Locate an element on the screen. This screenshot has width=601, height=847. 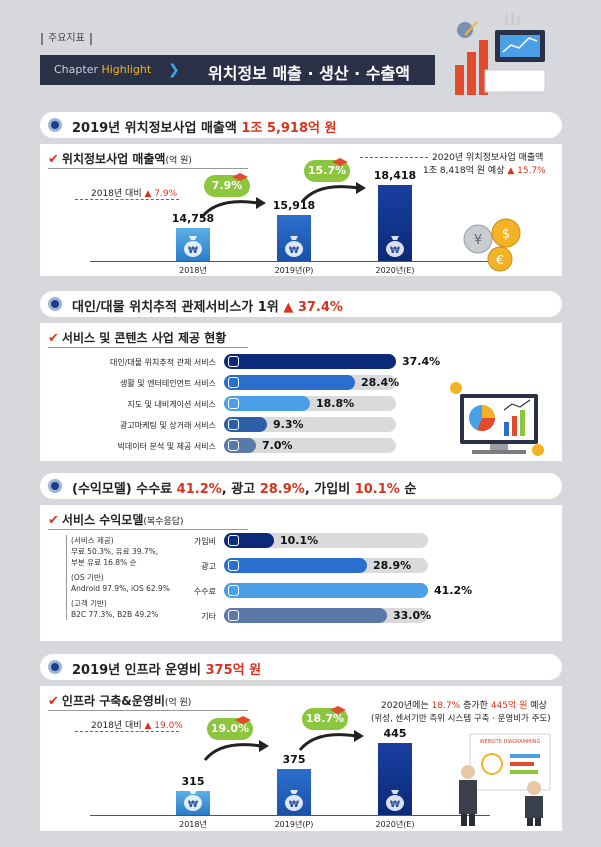
section3-heading-bar: (수익모델) 수수료 41.2%, 광고 28.9%, 가입비 10.1% 순 is located at coordinates (301, 486).